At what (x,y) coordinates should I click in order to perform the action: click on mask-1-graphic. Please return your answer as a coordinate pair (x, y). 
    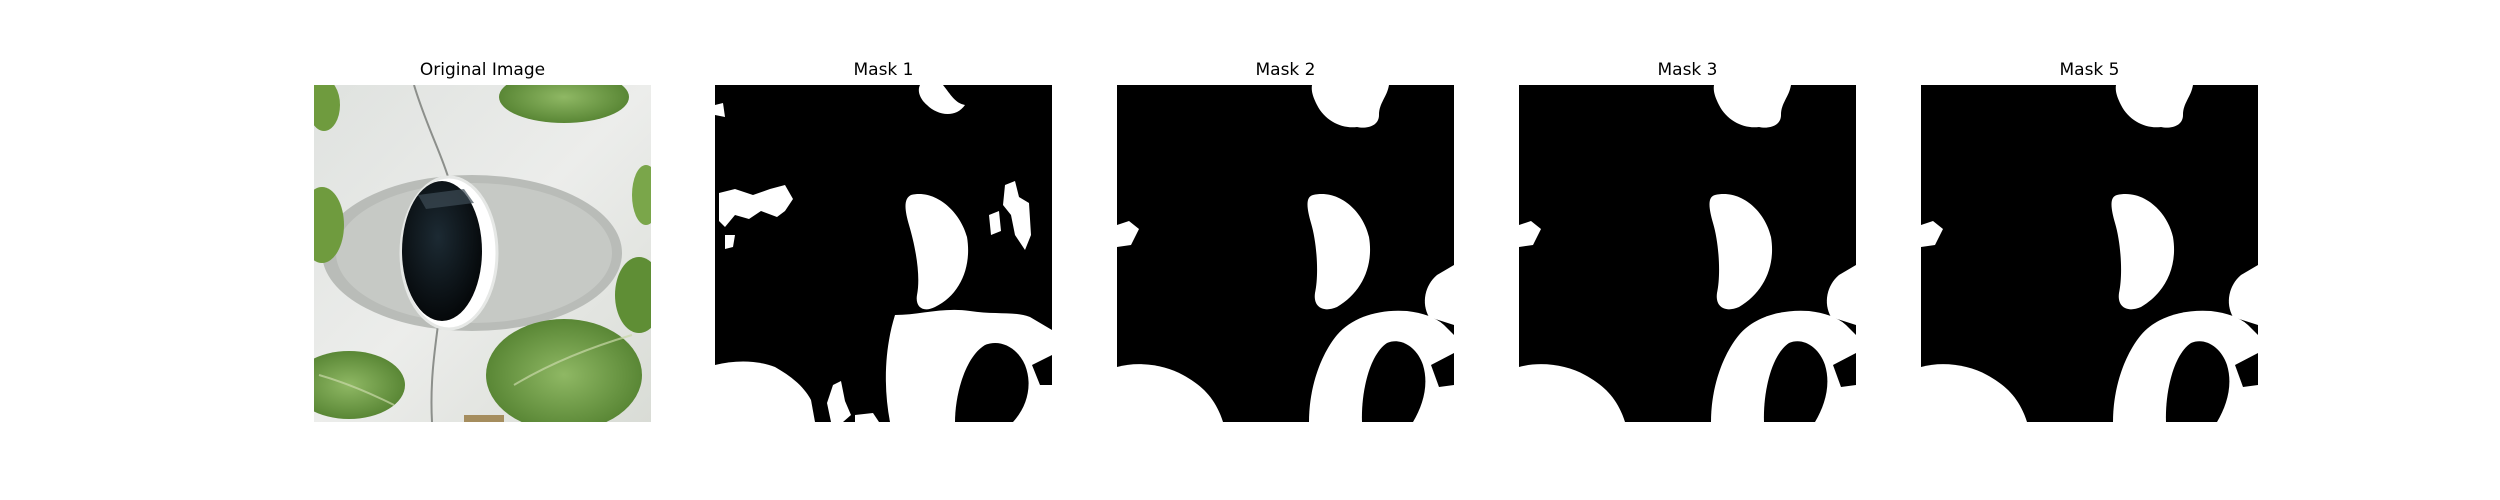
    Looking at the image, I should click on (883, 253).